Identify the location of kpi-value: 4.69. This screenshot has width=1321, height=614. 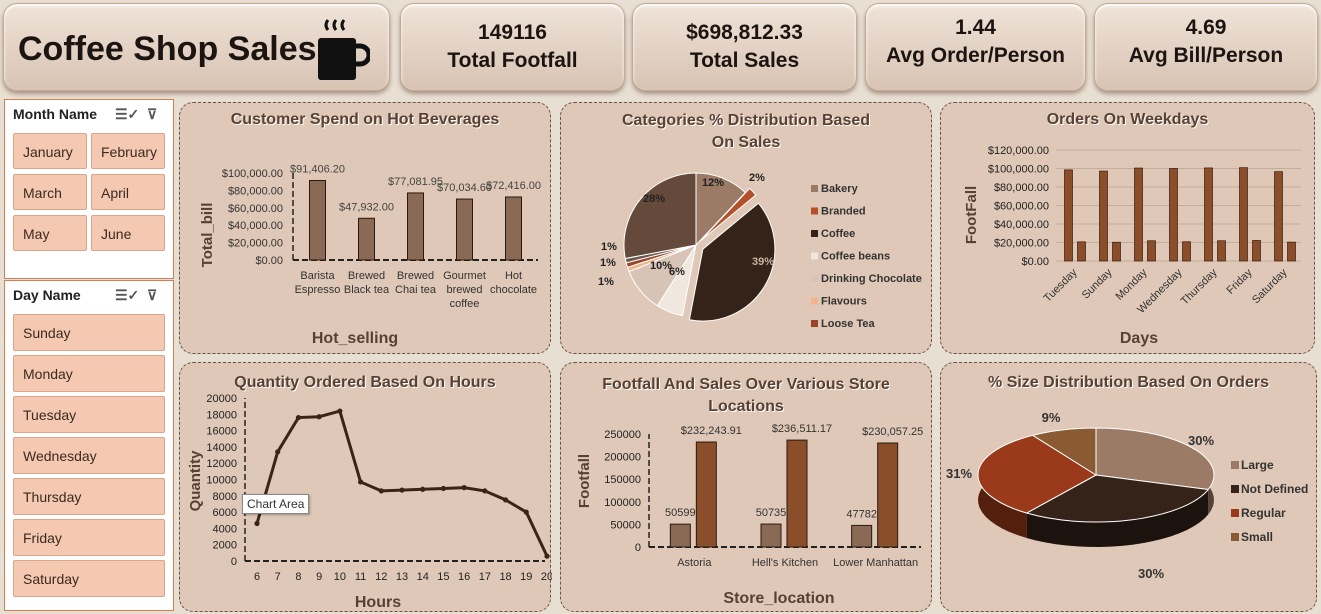
(1206, 27).